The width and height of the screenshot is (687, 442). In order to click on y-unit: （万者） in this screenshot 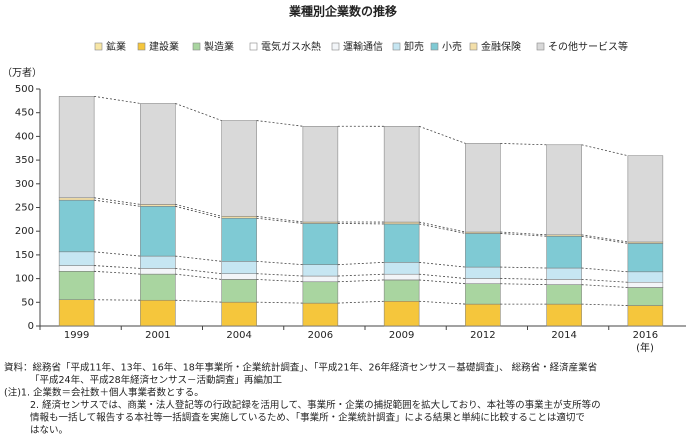, I will do `click(22, 73)`.